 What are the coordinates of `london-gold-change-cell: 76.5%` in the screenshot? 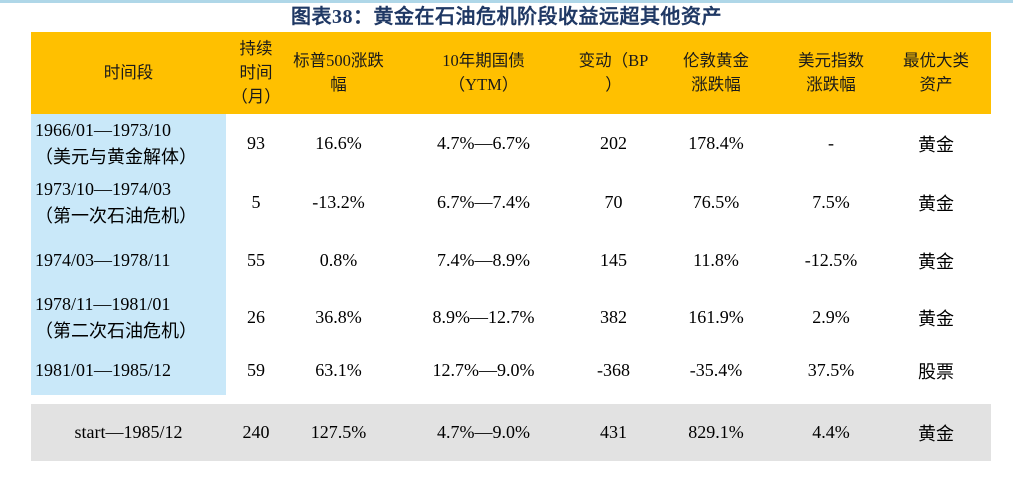 It's located at (716, 202).